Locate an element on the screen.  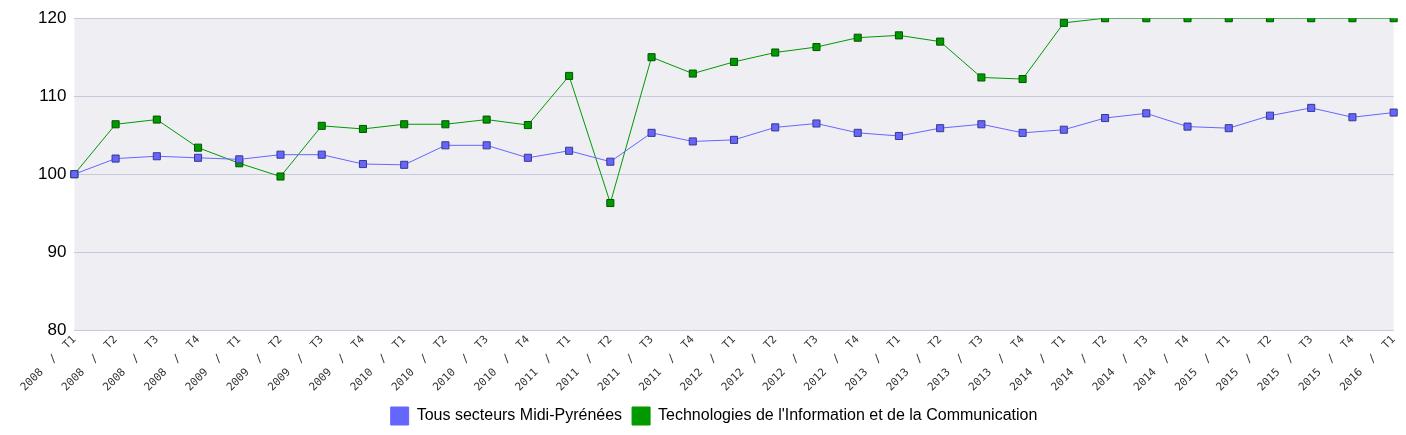
legend-label: Technologies de l'Information et de la Communication is located at coordinates (848, 415).